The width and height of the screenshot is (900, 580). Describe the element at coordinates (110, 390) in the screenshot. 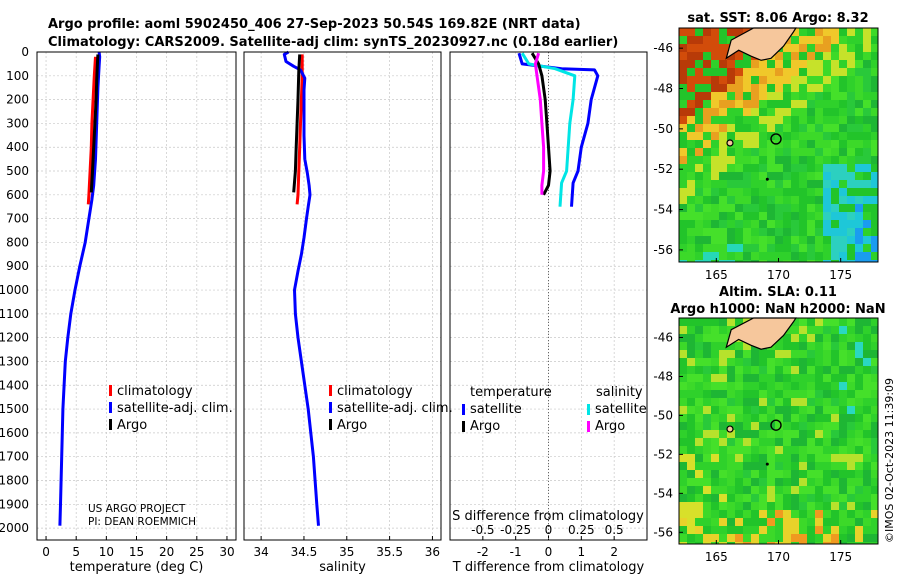

I see `legend-swatch` at that location.